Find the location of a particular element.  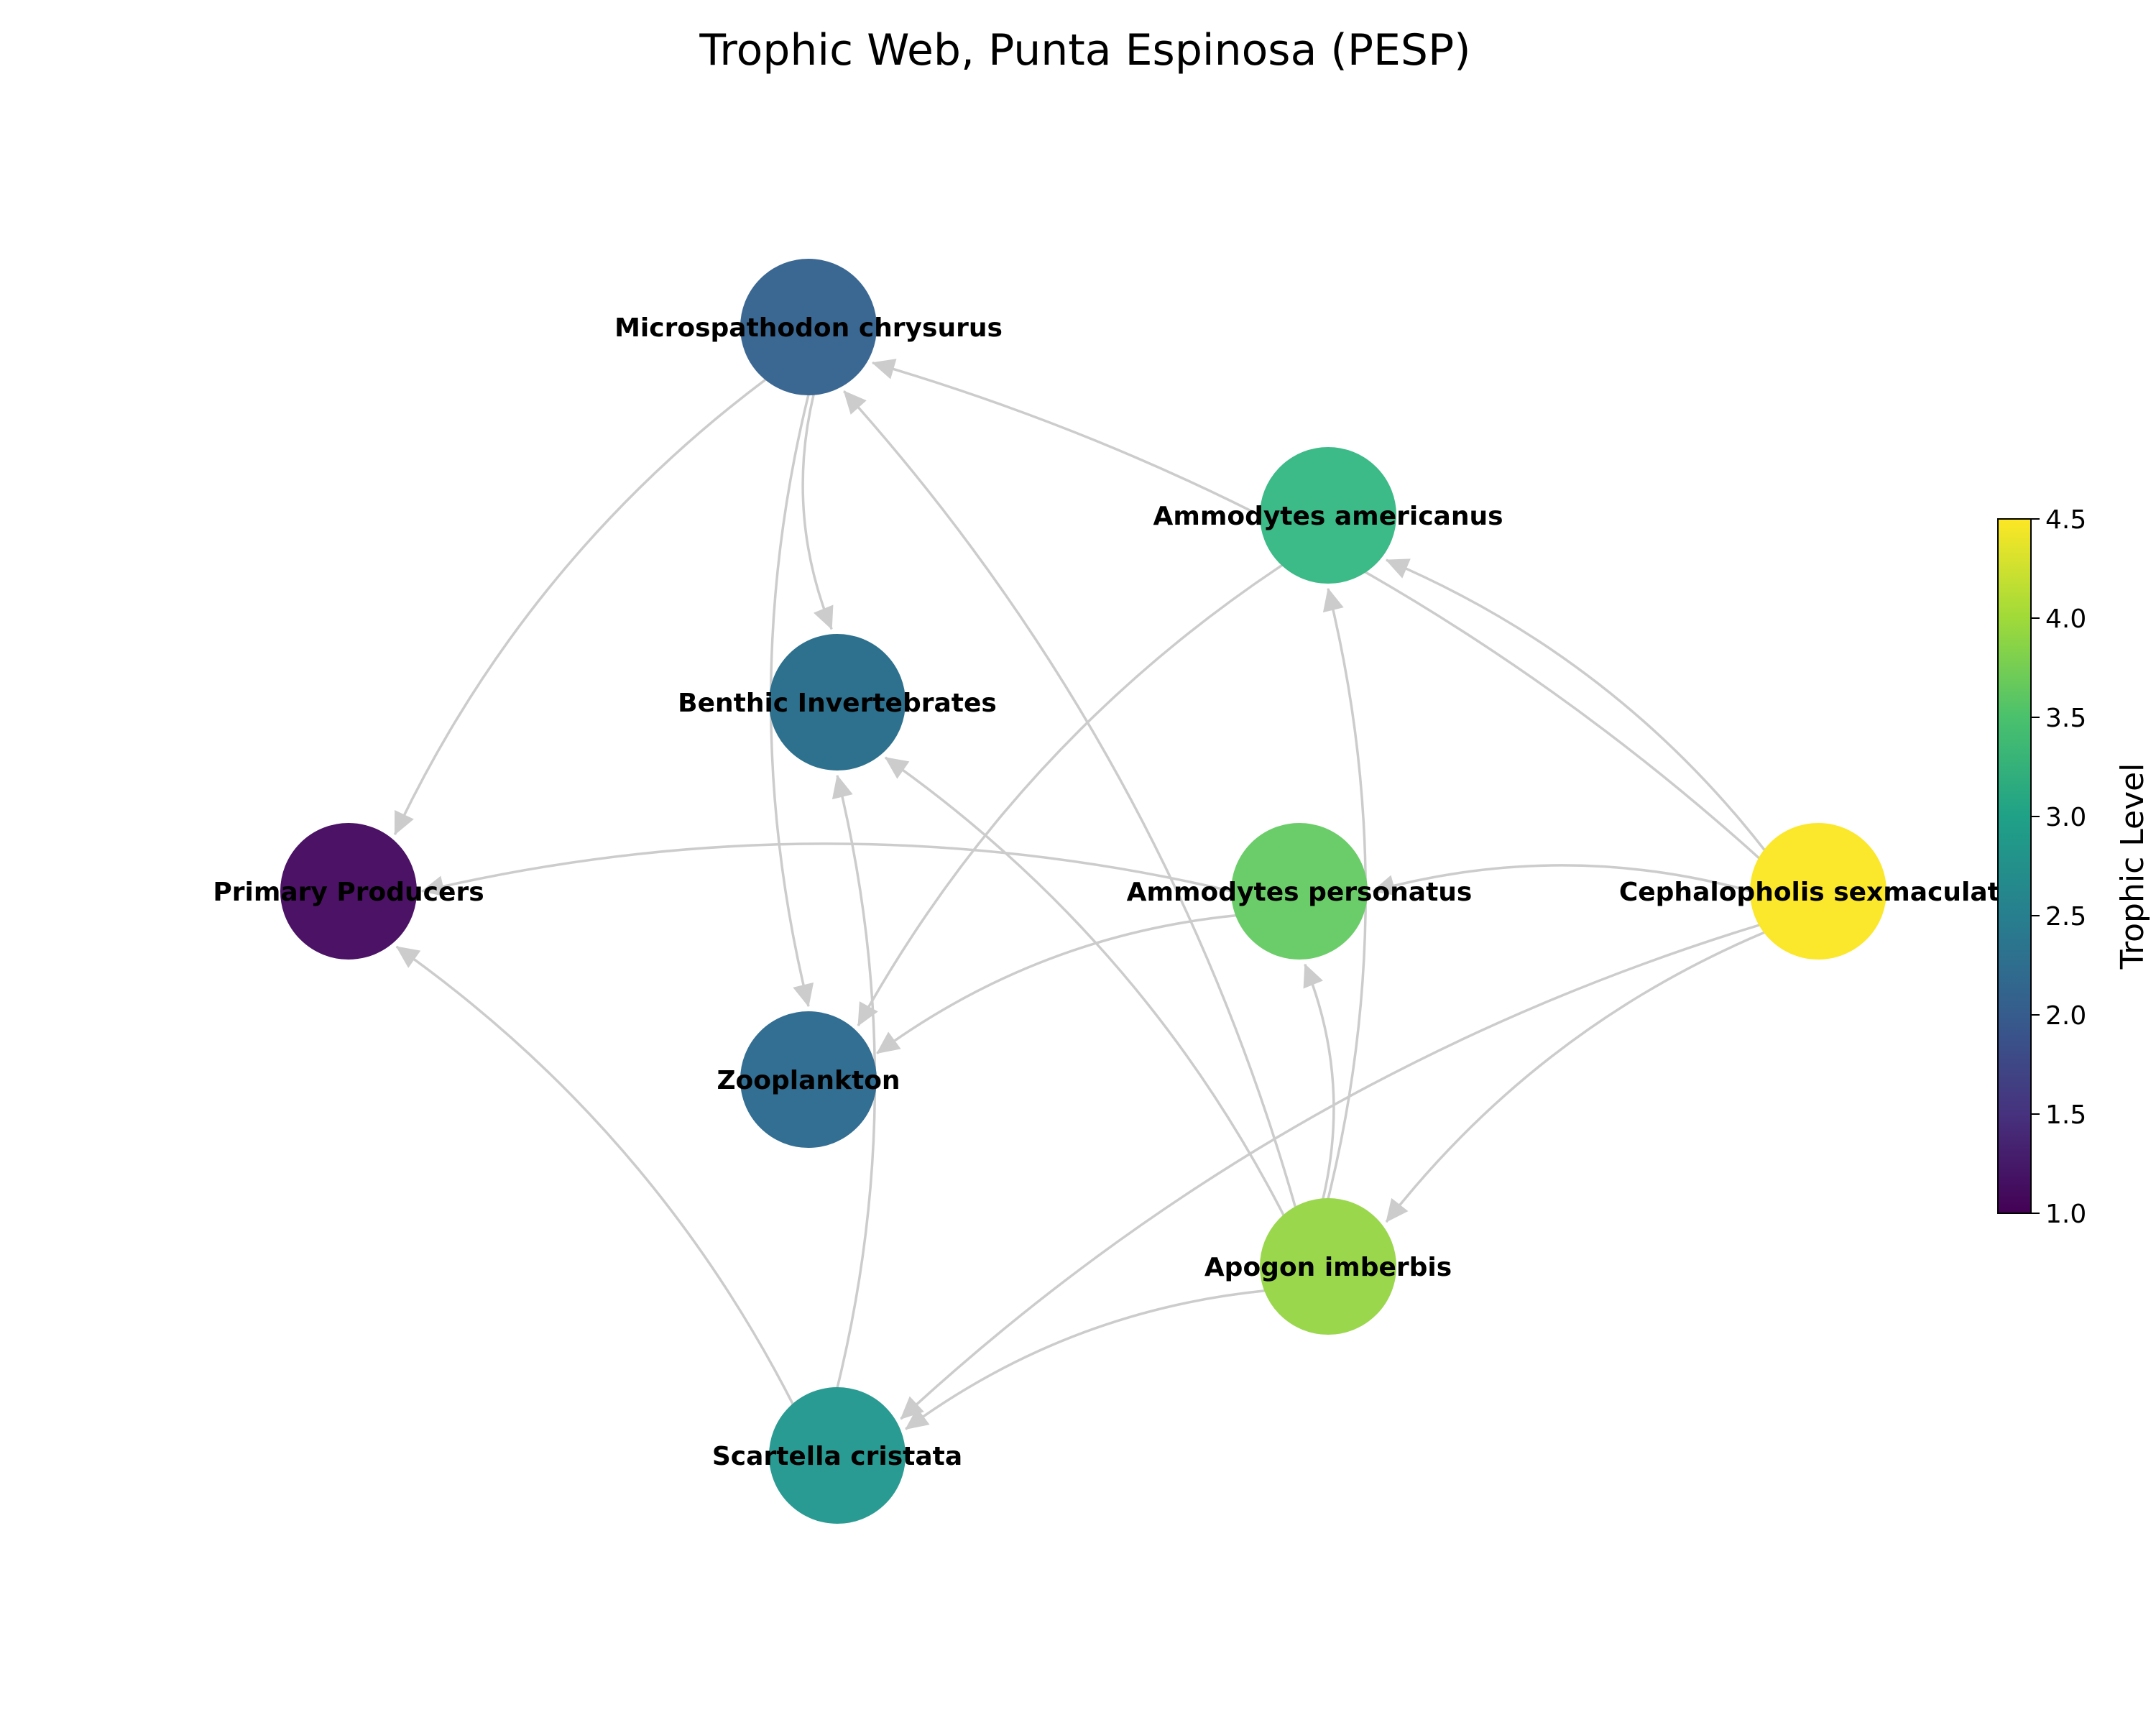

node-benthic is located at coordinates (838, 702).